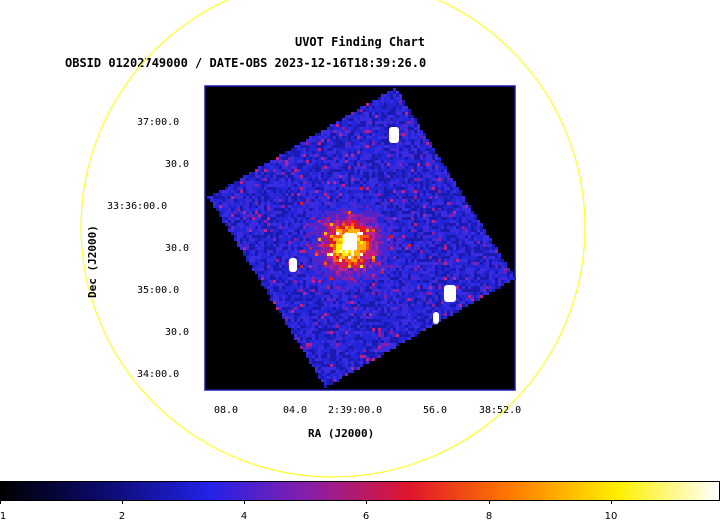 This screenshot has height=522, width=720. Describe the element at coordinates (244, 516) in the screenshot. I see `colorbar-label-4: 4` at that location.